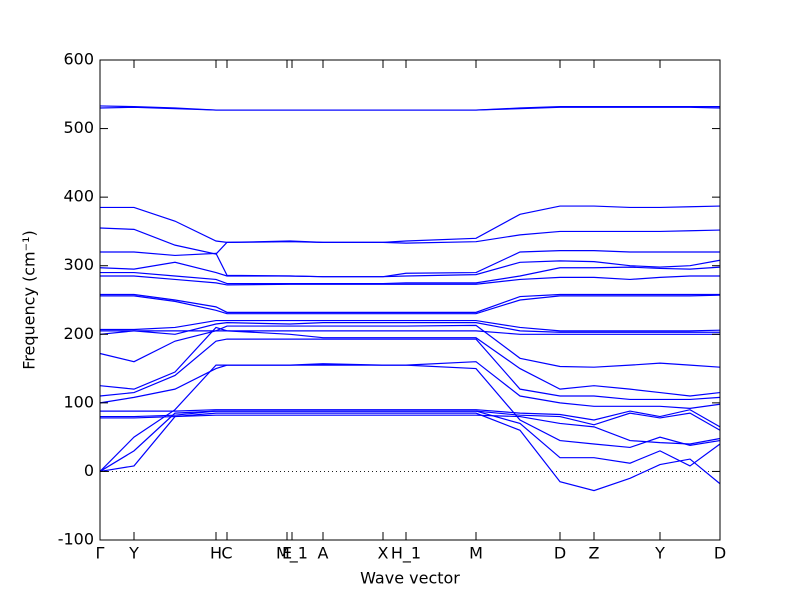  I want to click on x-tick-label: H, so click(216, 553).